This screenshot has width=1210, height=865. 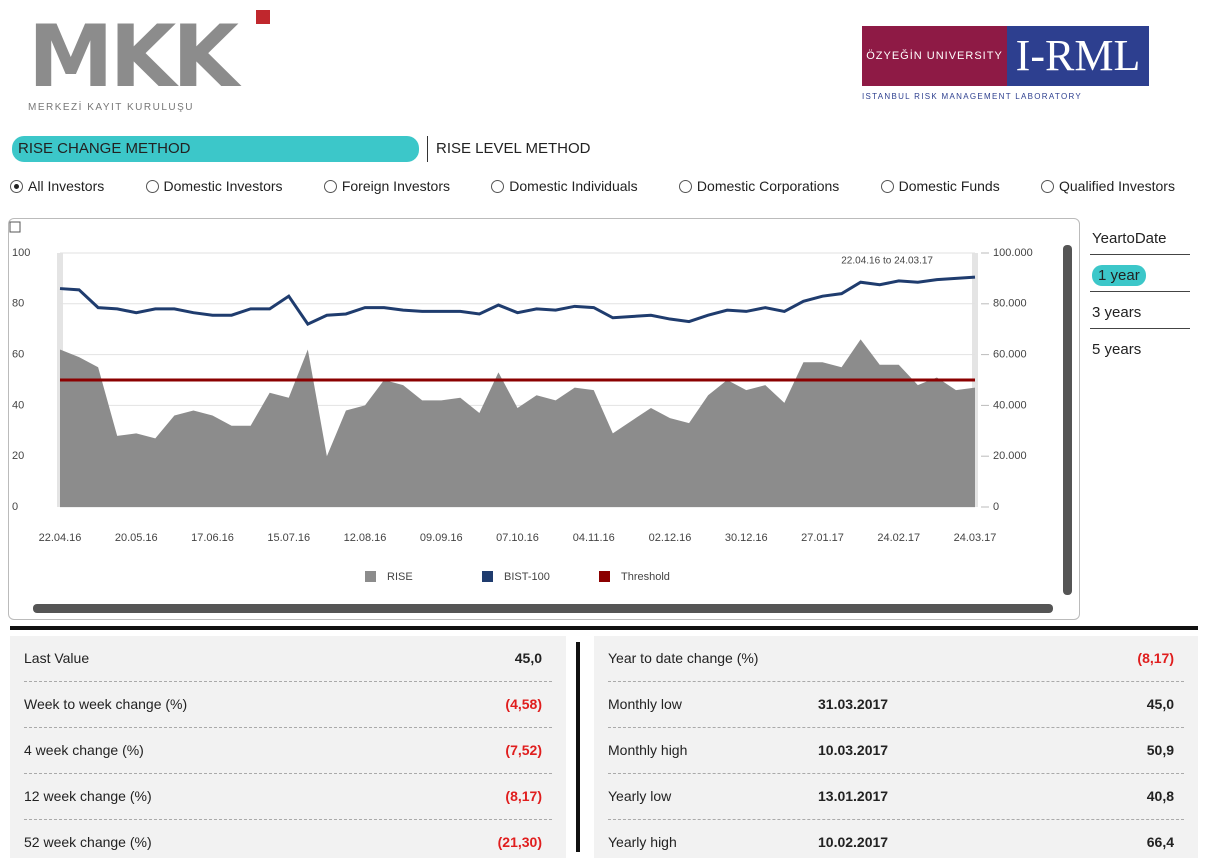 I want to click on y-tick-label: 60, so click(x=18, y=355).